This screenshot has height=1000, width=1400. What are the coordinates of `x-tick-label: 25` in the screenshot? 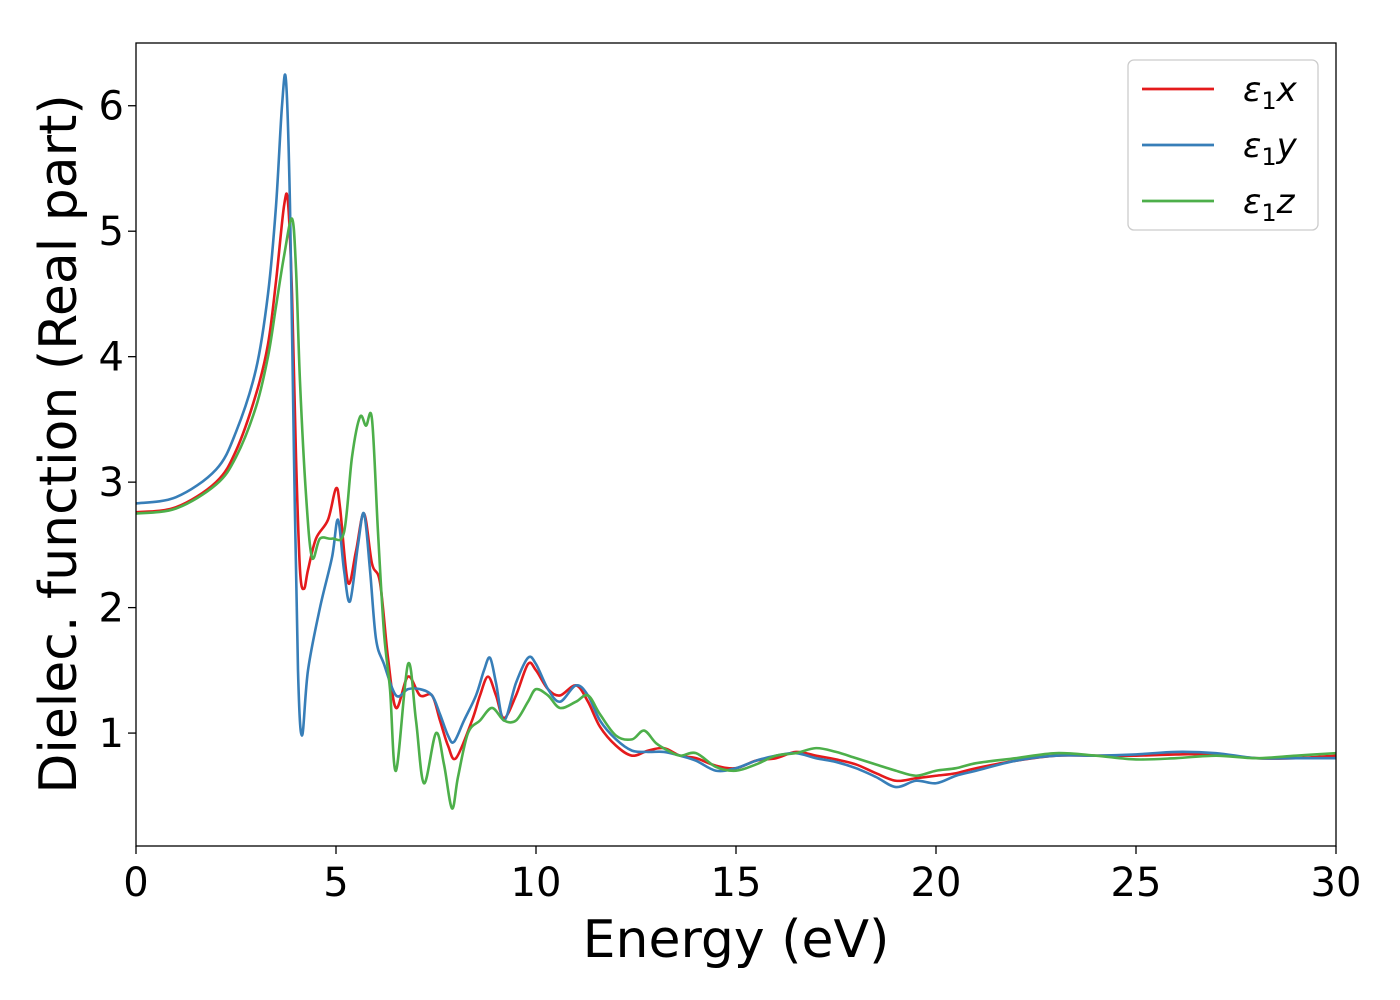 It's located at (1136, 883).